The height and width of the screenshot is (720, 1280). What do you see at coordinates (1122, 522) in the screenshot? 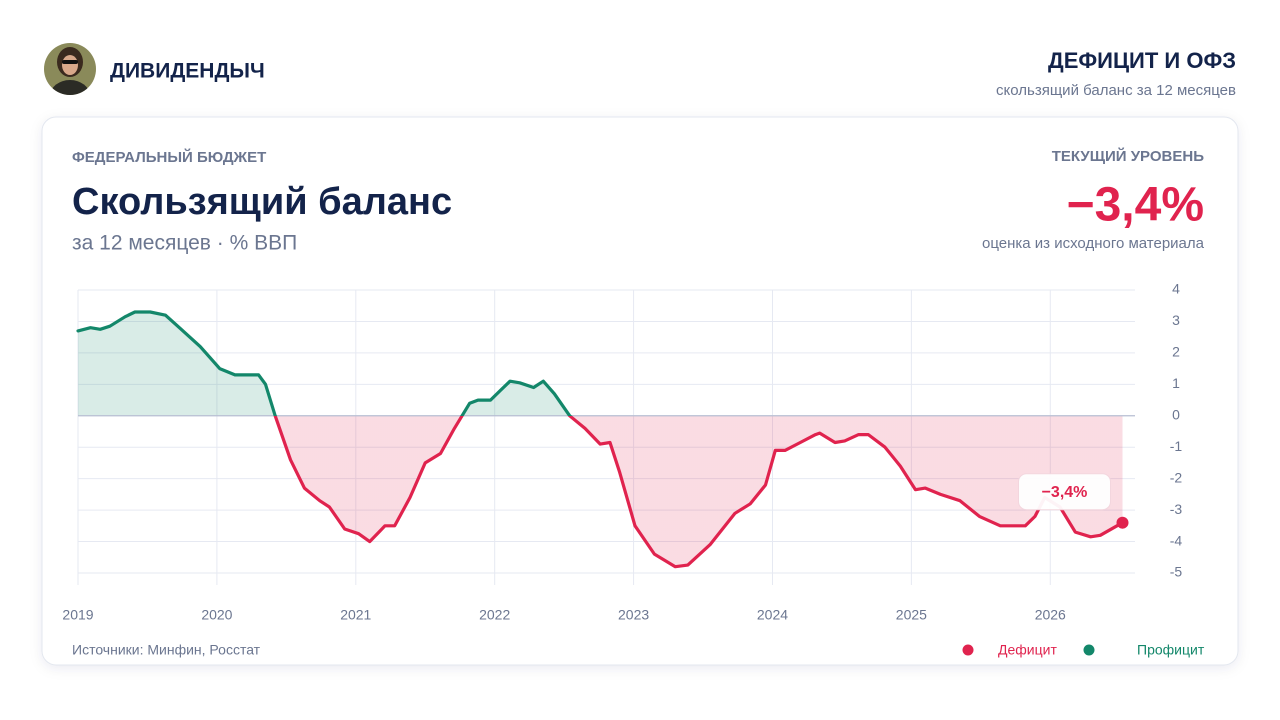
I see `end-point` at bounding box center [1122, 522].